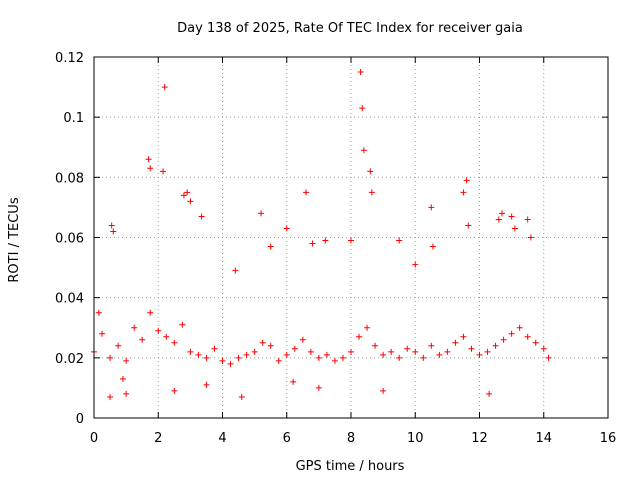 The height and width of the screenshot is (480, 640). I want to click on x-tick-label: 16, so click(608, 438).